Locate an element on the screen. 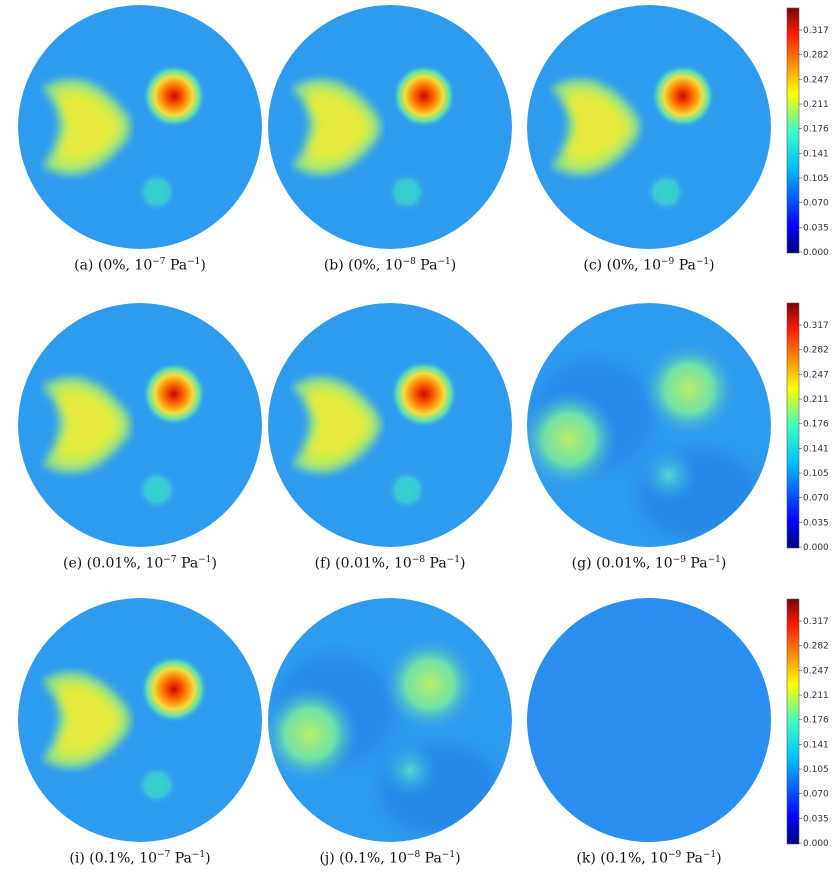  panel-caption: (g) (0.01%, 10−9 Pa−1) is located at coordinates (649, 563).